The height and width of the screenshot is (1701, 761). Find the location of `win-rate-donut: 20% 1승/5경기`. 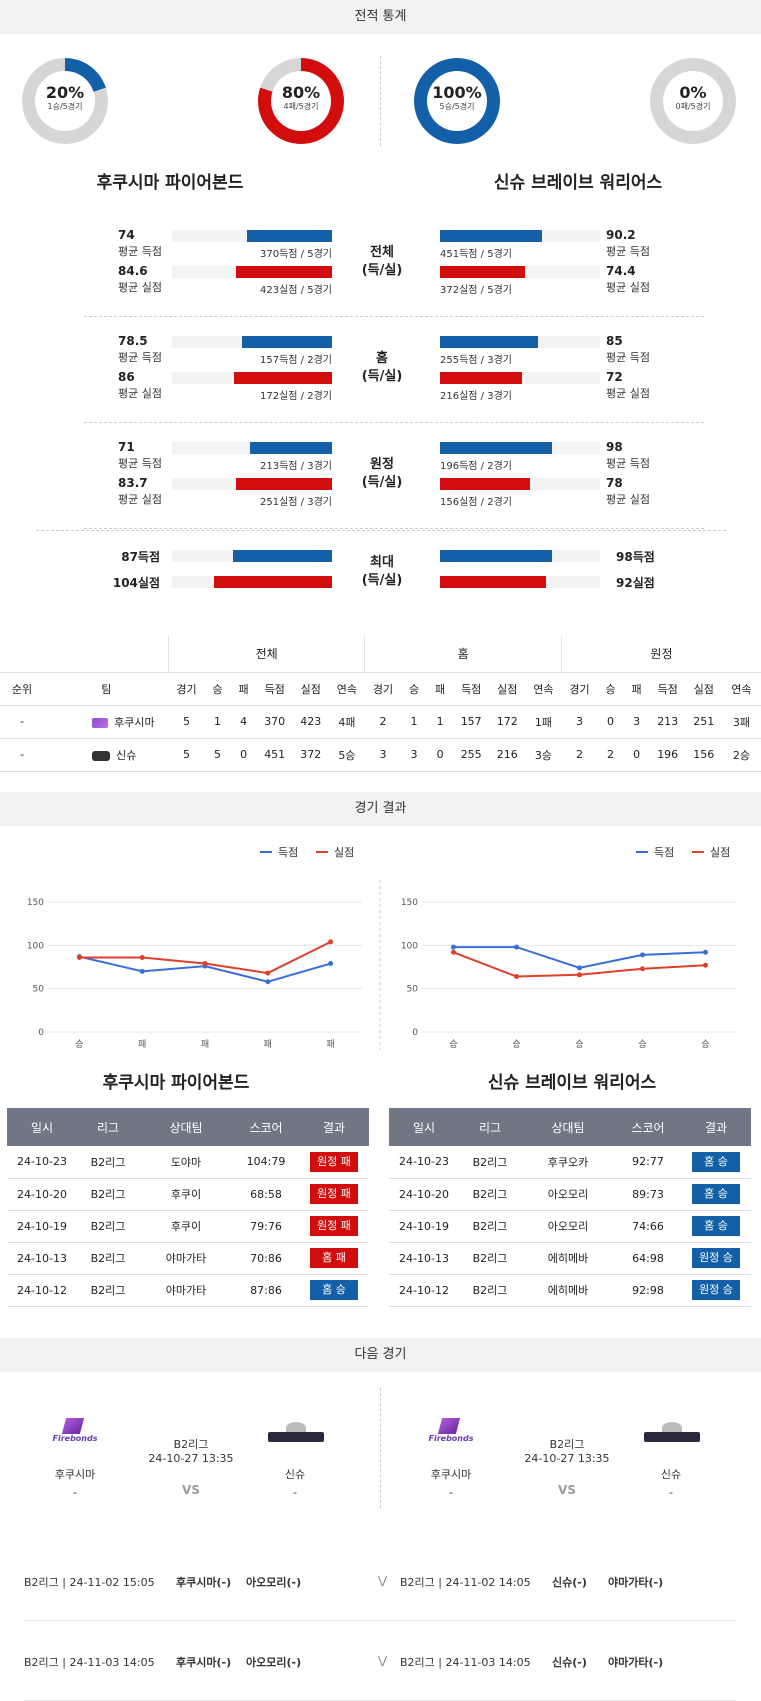

win-rate-donut: 20% 1승/5경기 is located at coordinates (65, 101).